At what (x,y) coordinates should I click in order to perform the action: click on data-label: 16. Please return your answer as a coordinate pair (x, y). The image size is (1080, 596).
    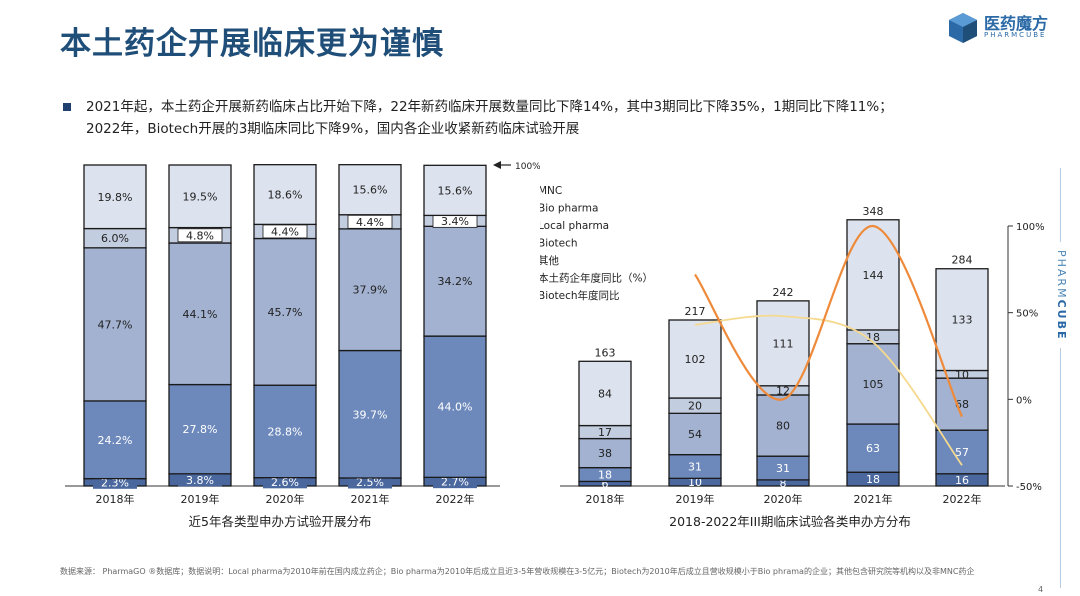
    Looking at the image, I should click on (962, 480).